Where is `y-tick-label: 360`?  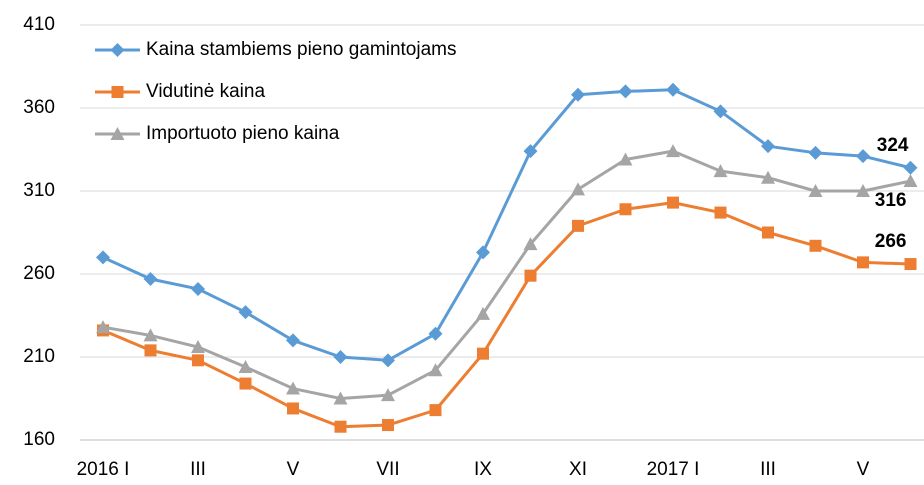
y-tick-label: 360 is located at coordinates (39, 107).